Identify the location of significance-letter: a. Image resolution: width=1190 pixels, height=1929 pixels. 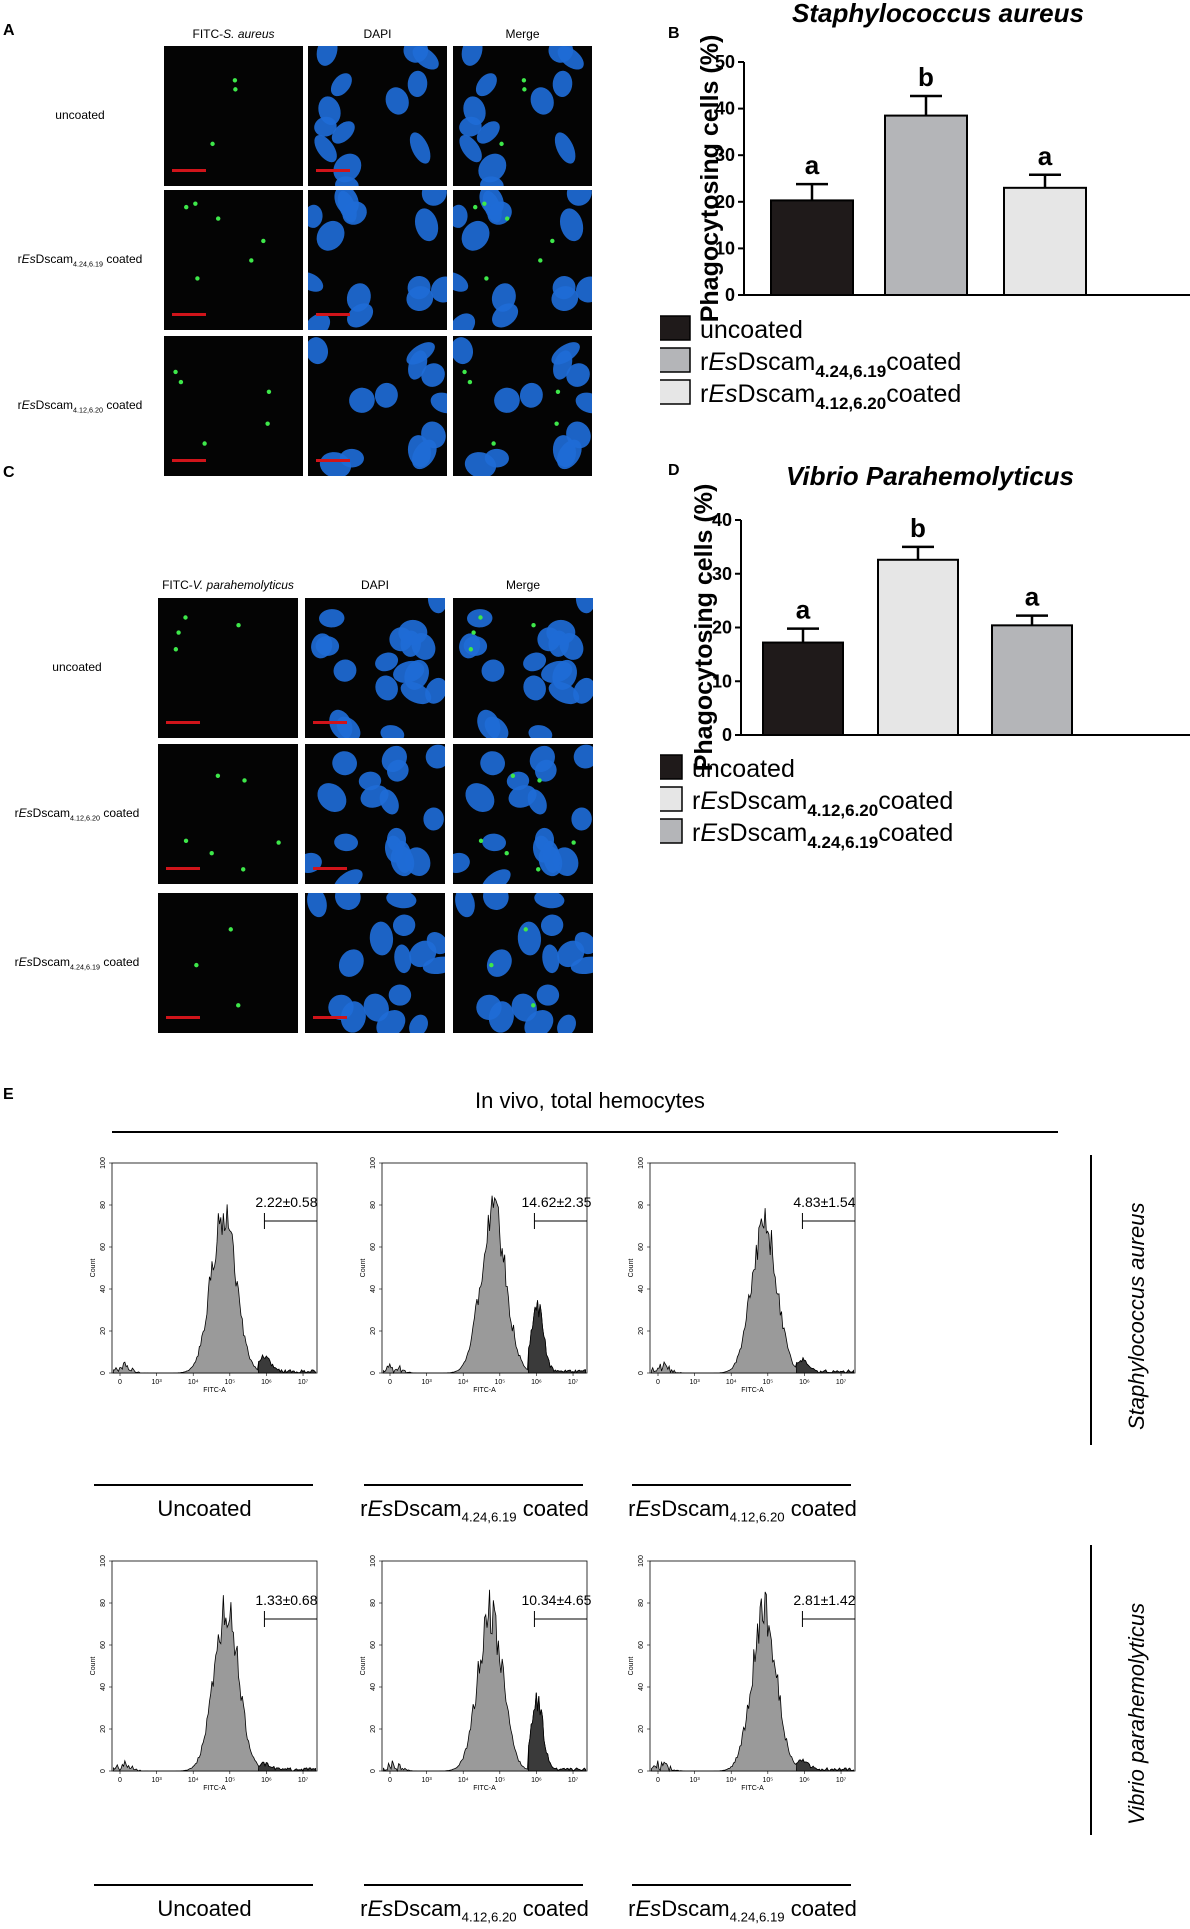
(1045, 156).